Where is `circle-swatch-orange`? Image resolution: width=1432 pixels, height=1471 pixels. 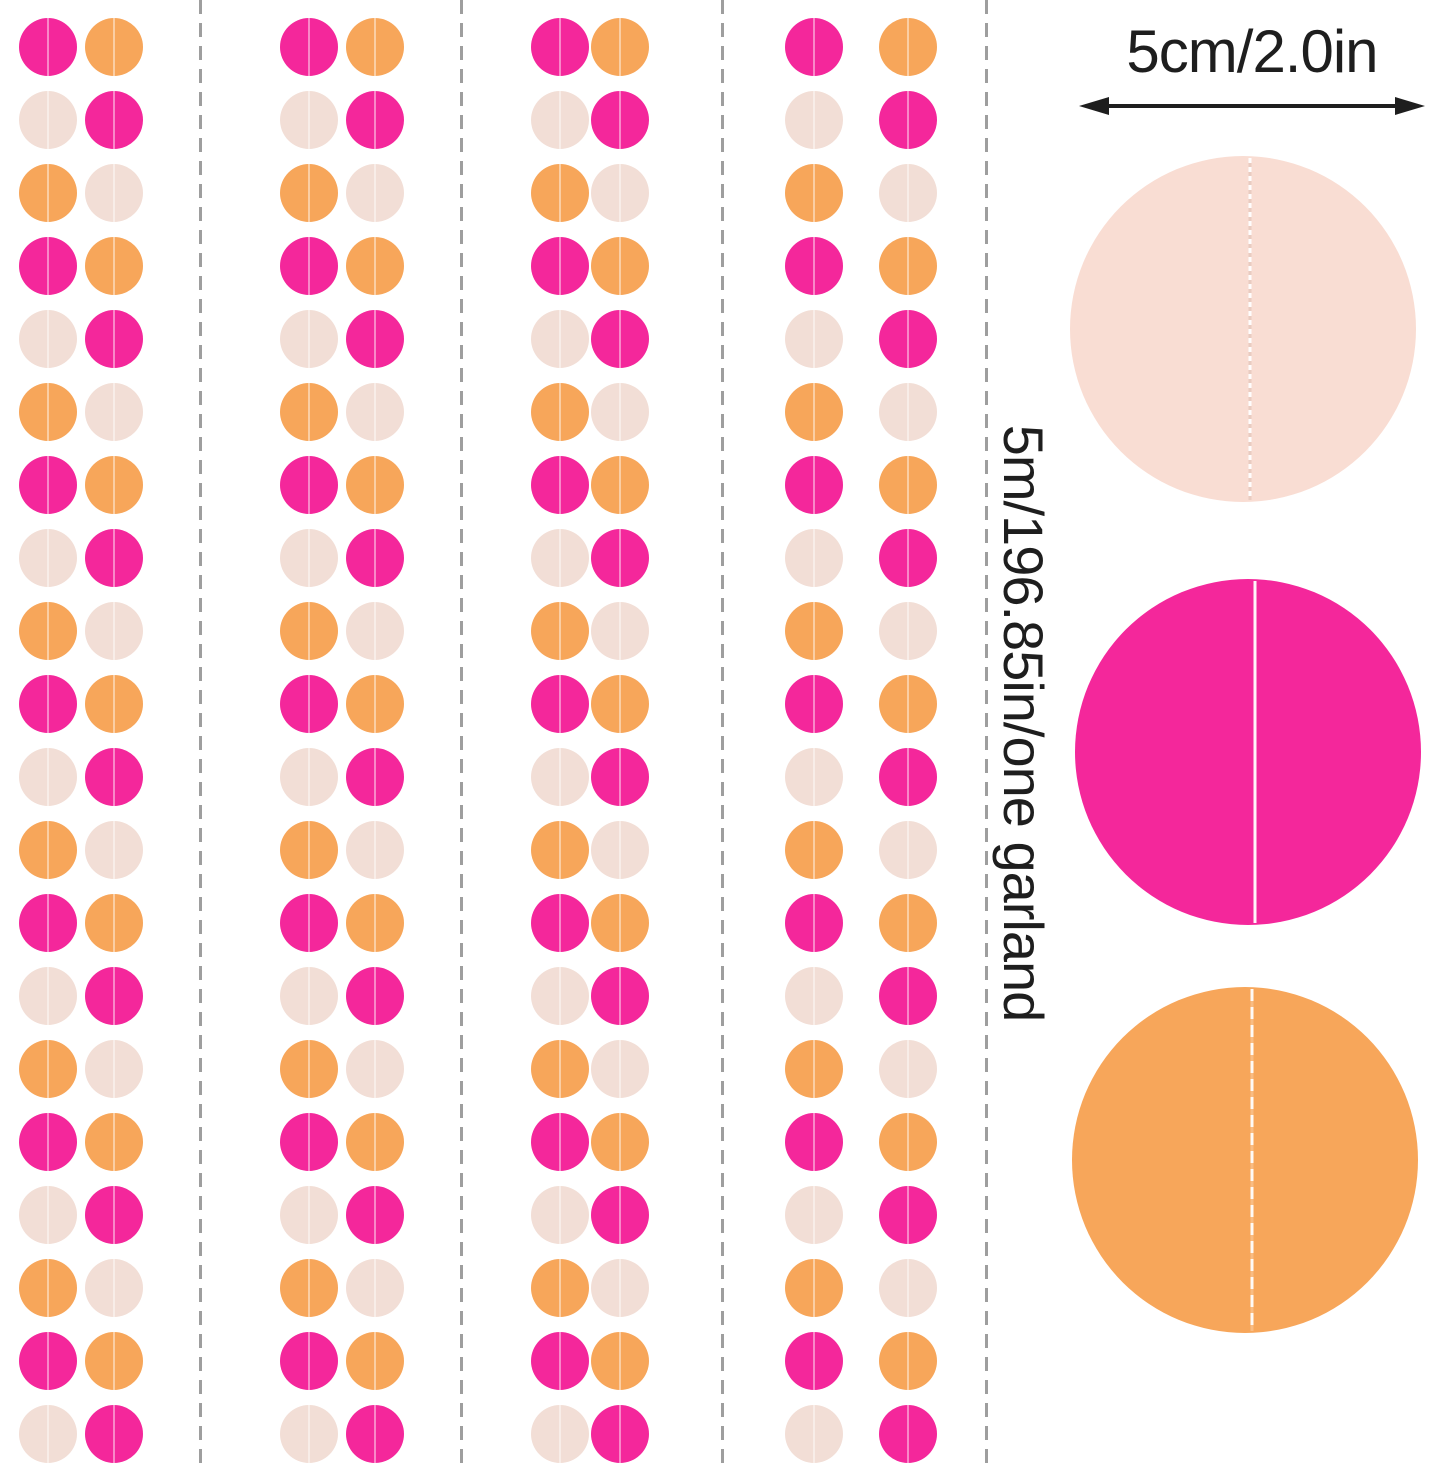 circle-swatch-orange is located at coordinates (1245, 1160).